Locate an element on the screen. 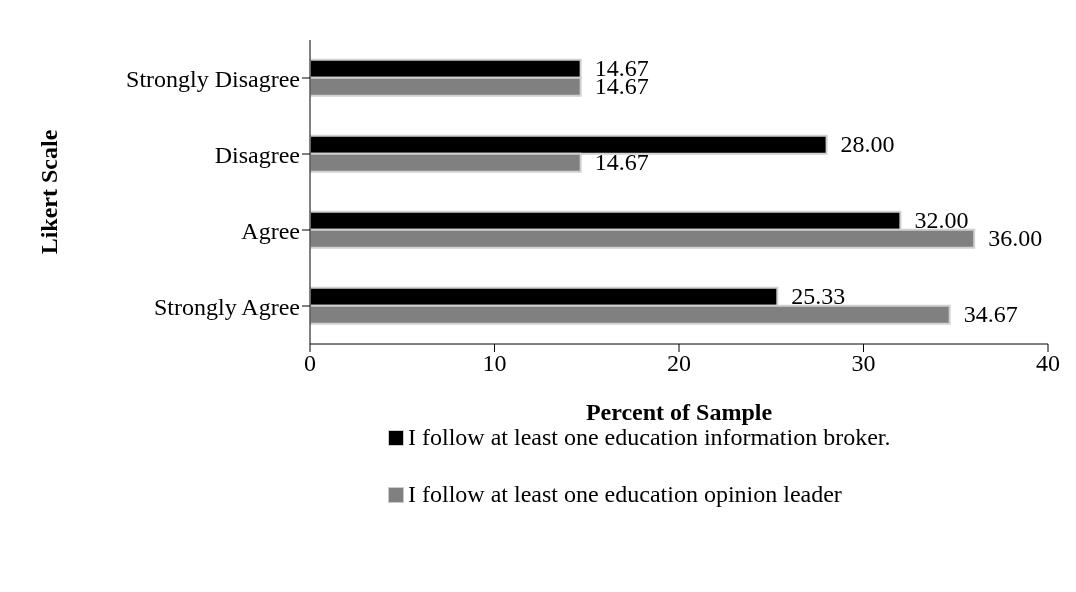 The width and height of the screenshot is (1076, 592). y-axis-title: Likert Scale is located at coordinates (48, 192).